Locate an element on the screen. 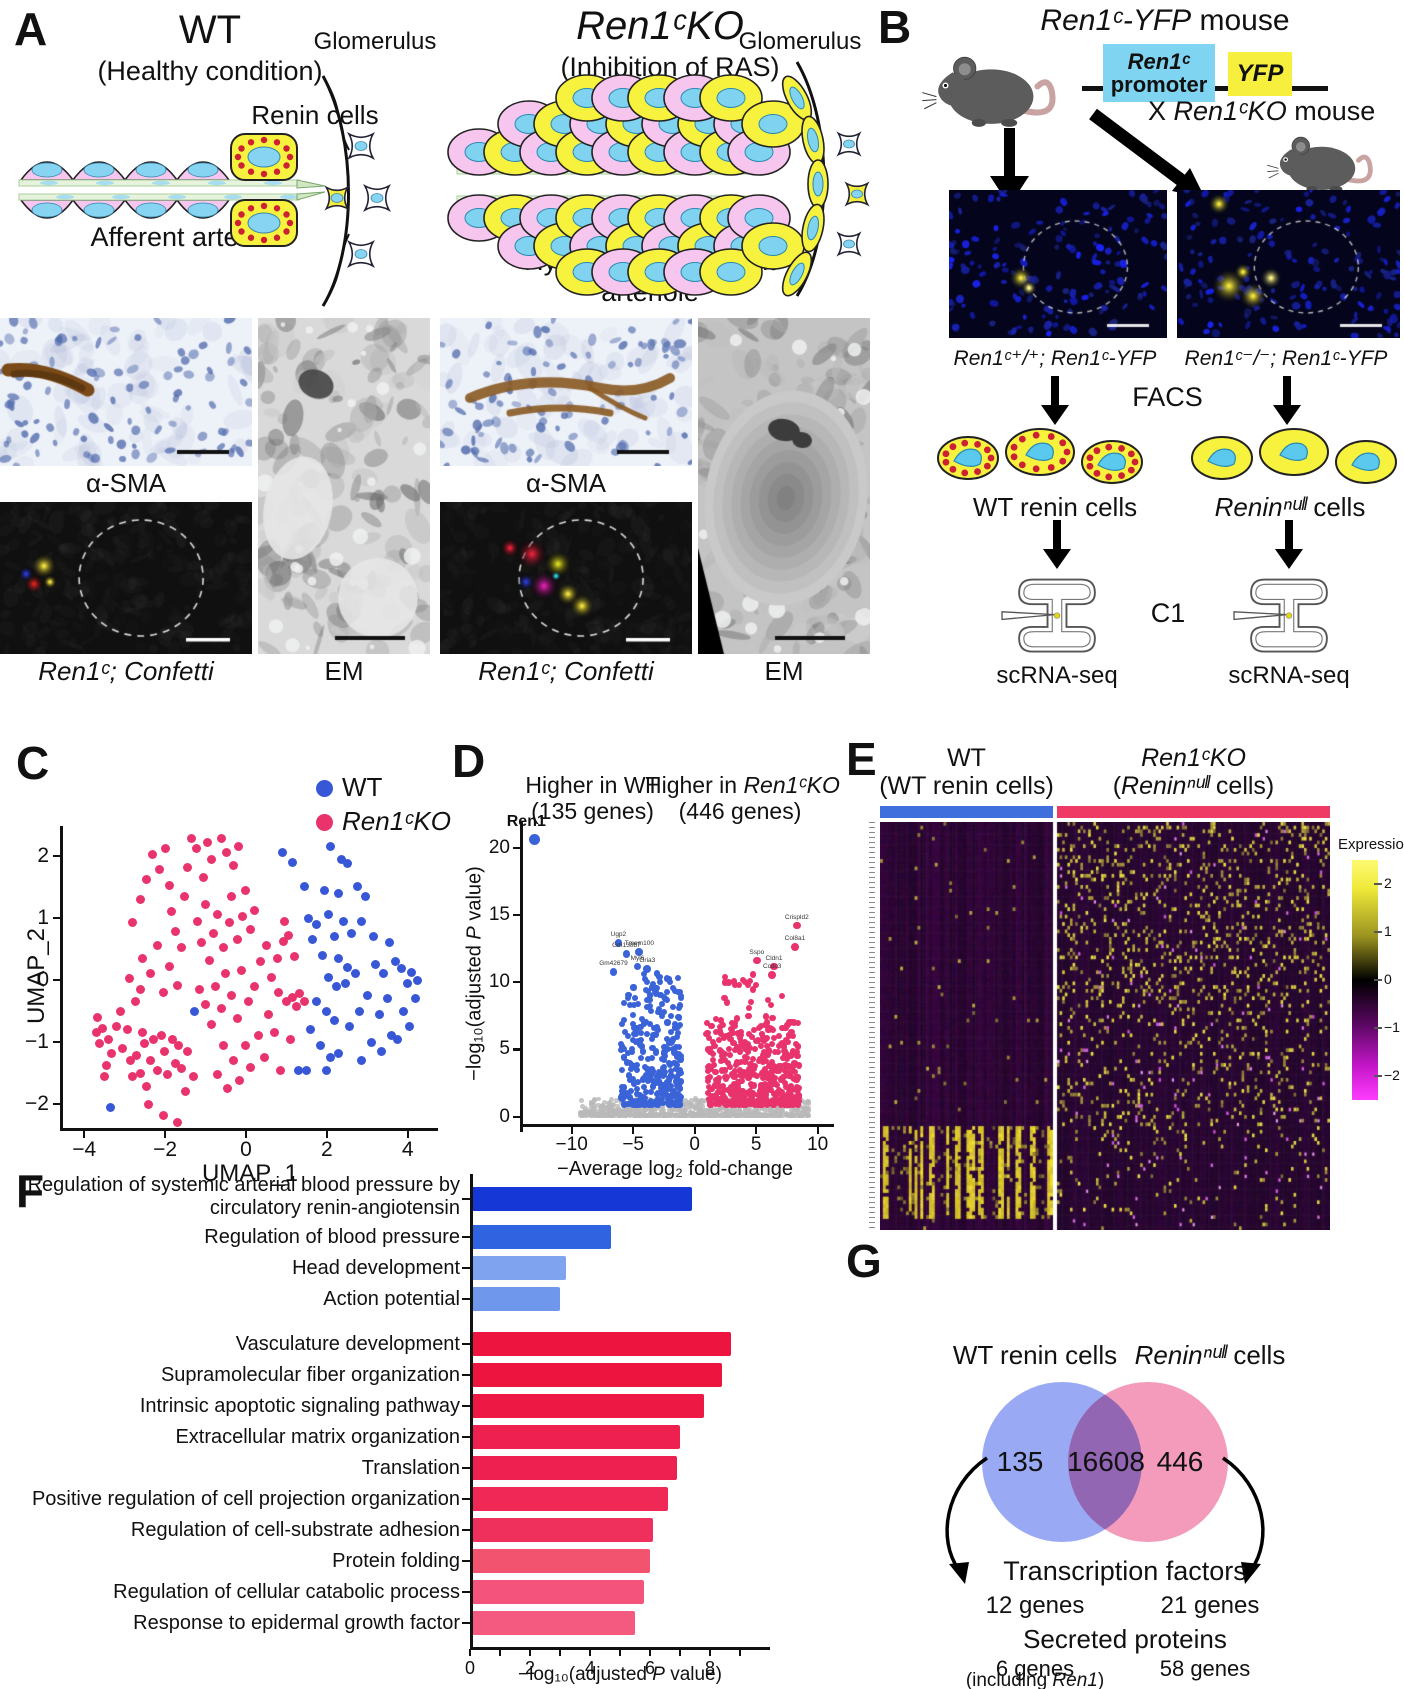 The height and width of the screenshot is (1689, 1404). hk-pre: ( is located at coordinates (1117, 786).